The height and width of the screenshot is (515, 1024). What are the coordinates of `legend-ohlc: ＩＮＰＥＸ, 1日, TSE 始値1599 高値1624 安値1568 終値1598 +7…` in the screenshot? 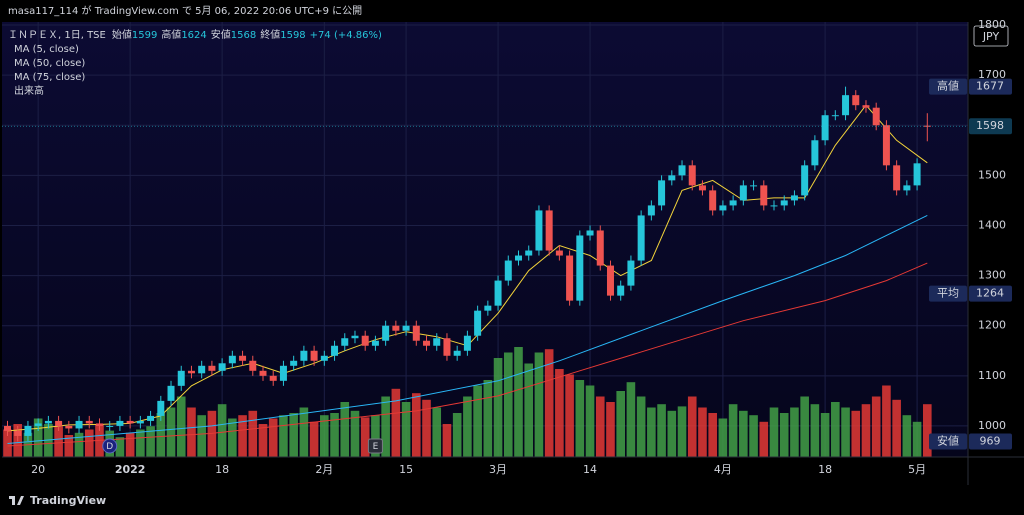 It's located at (195, 34).